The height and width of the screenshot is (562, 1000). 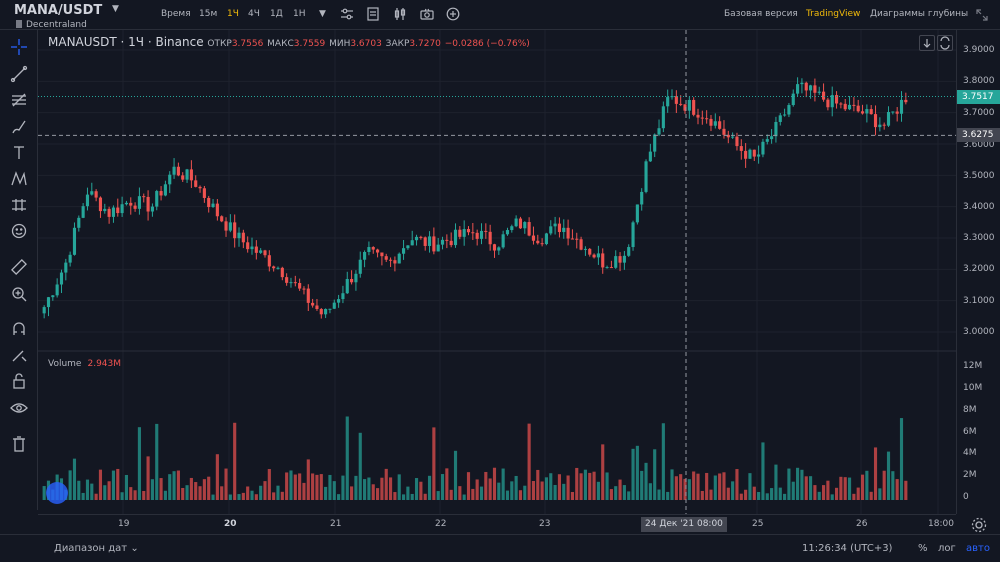 I want to click on time-tick: 23, so click(x=545, y=524).